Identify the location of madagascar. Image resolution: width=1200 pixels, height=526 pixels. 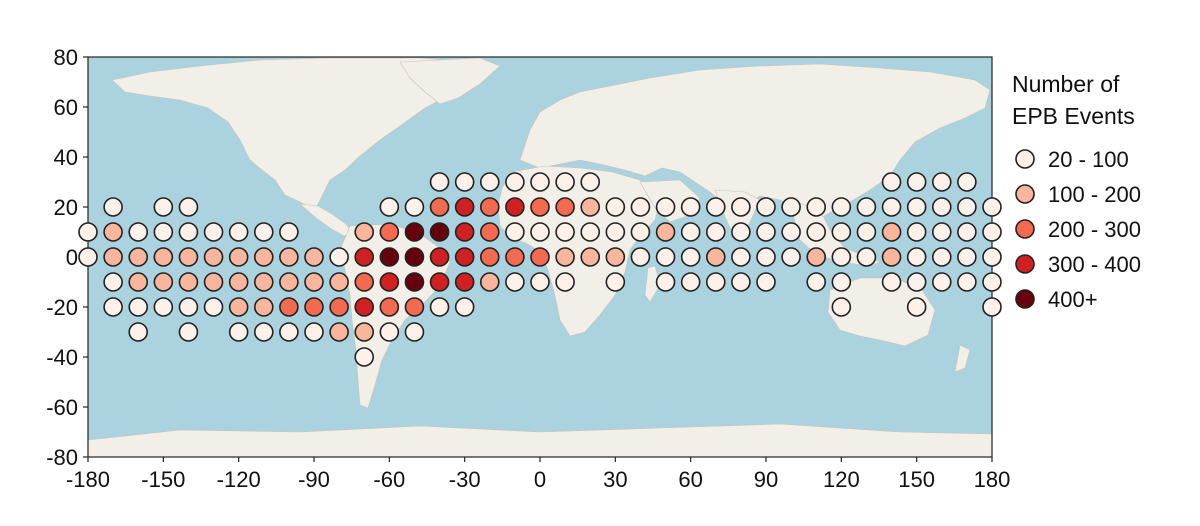
(652, 284).